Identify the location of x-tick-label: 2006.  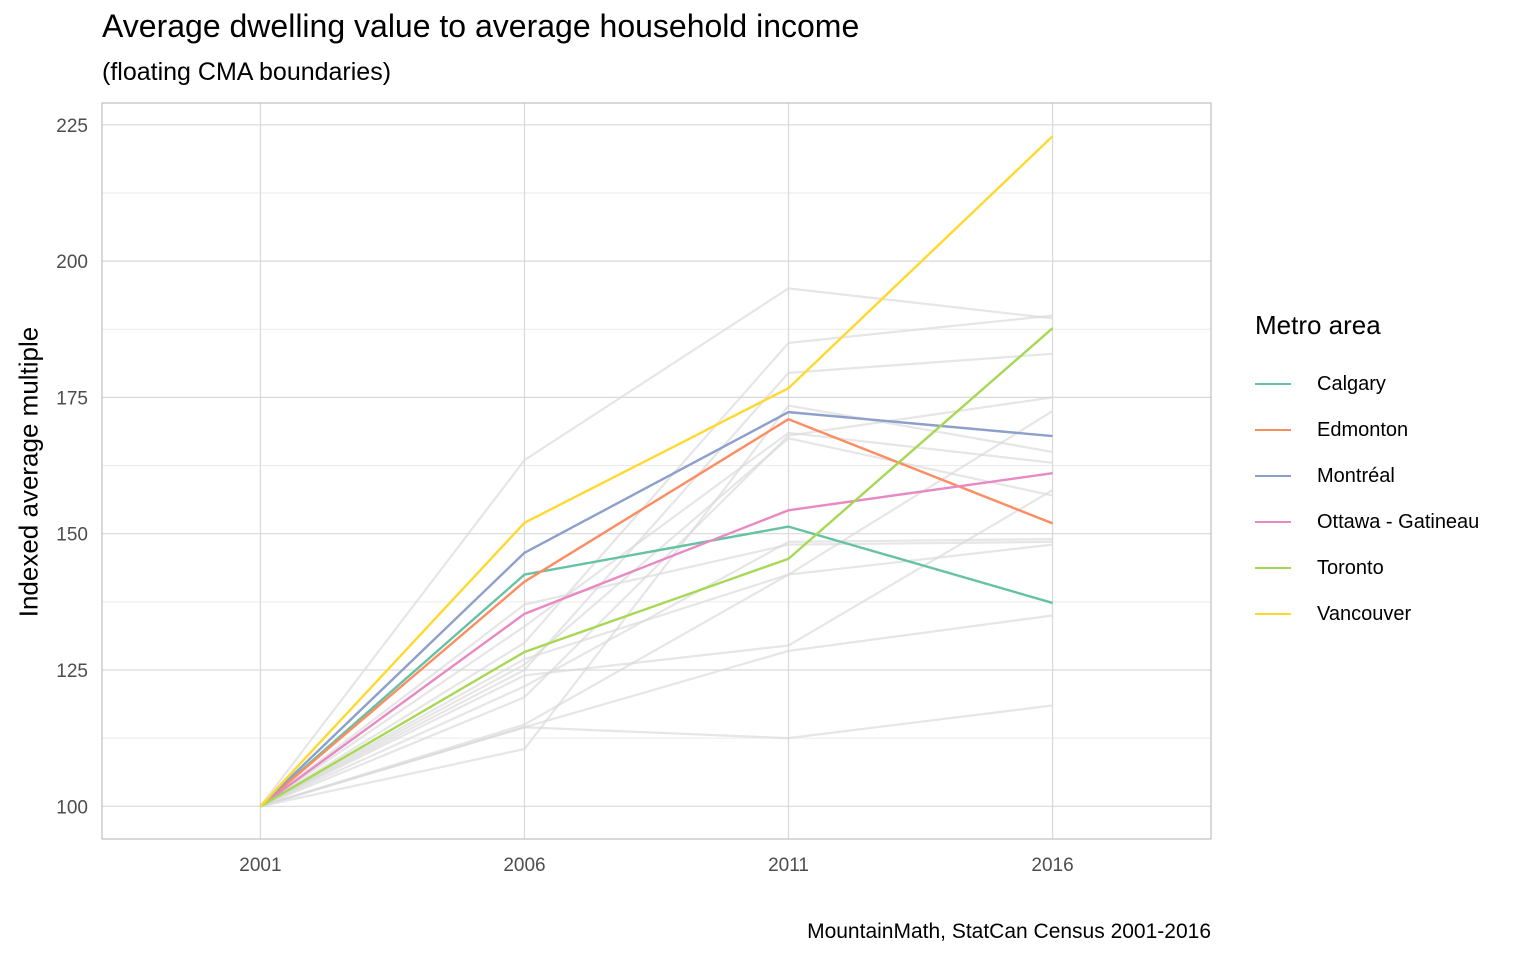
(524, 865).